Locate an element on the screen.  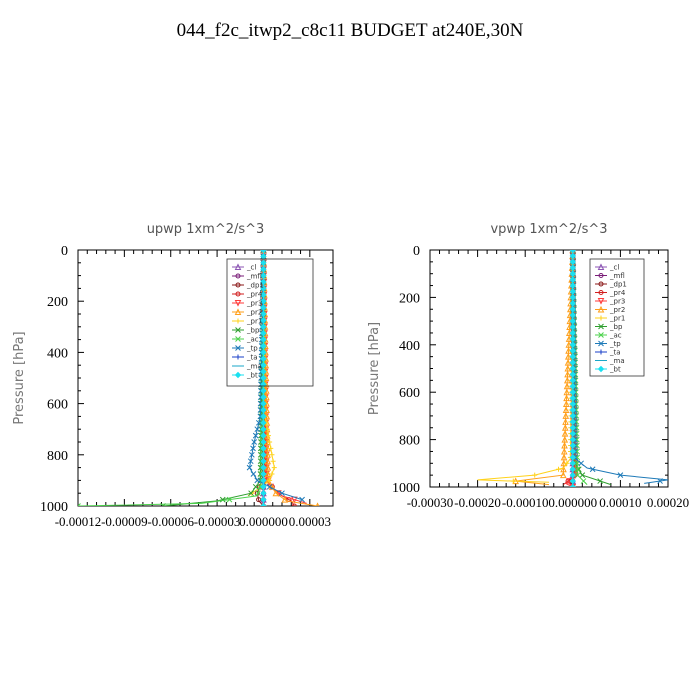
y-tick-label: 800 is located at coordinates (409, 441).